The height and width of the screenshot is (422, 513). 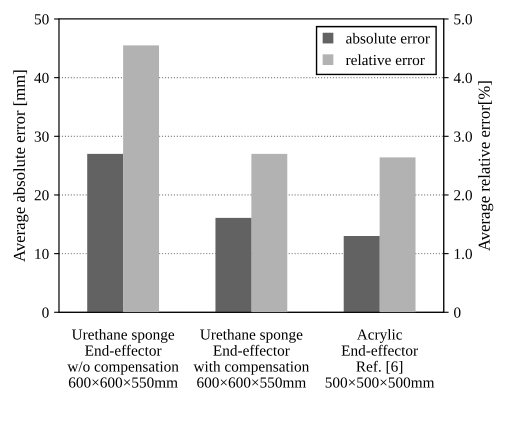 What do you see at coordinates (42, 254) in the screenshot?
I see `y-tick-label: 10` at bounding box center [42, 254].